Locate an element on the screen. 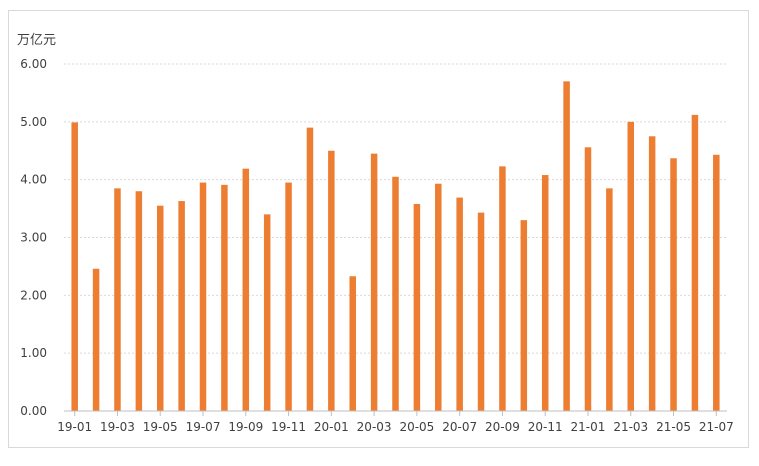 This screenshot has width=759, height=466. x-tick-label: 19-03 is located at coordinates (117, 427).